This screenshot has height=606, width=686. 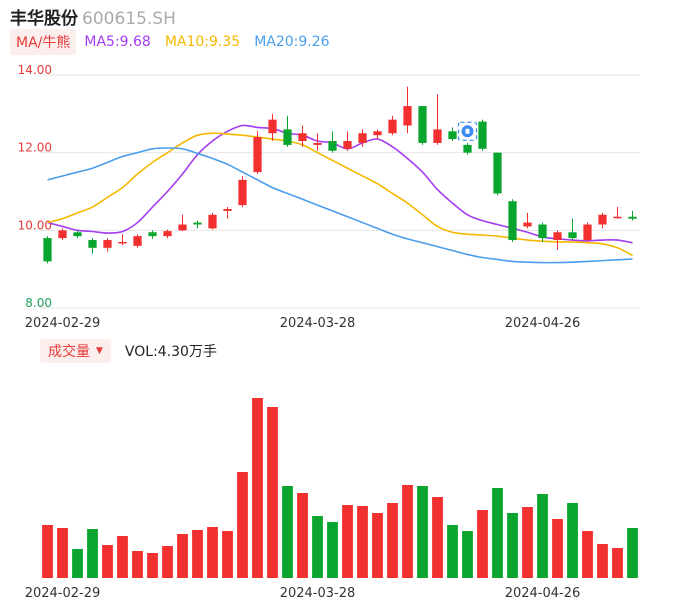 I want to click on stock-title: 丰华股份 600615.SH, so click(x=93, y=16).